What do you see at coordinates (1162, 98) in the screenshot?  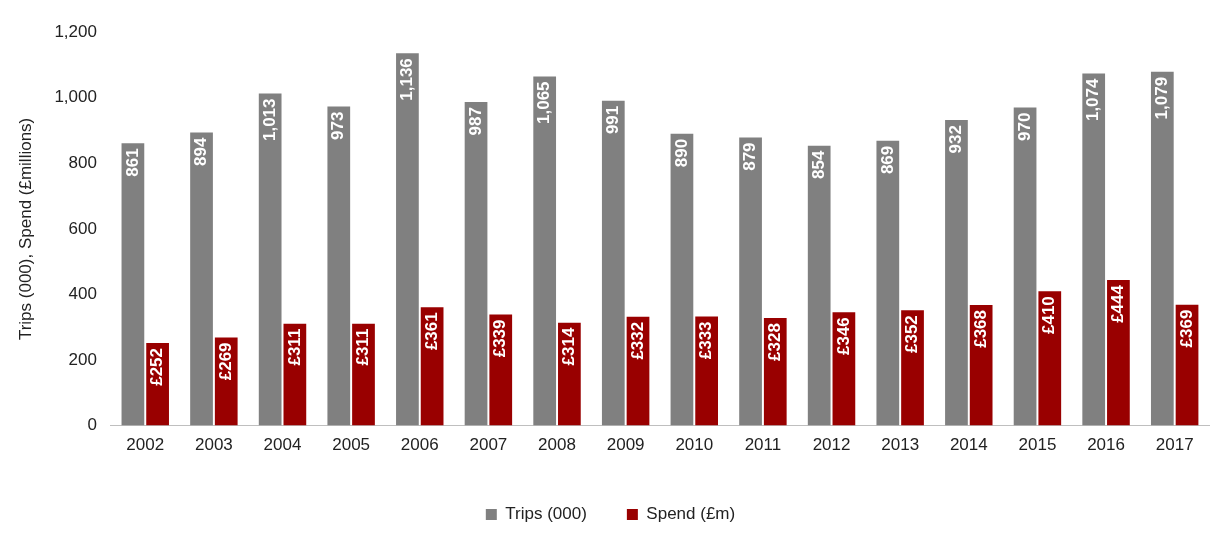 I see `data-label: 1,079` at bounding box center [1162, 98].